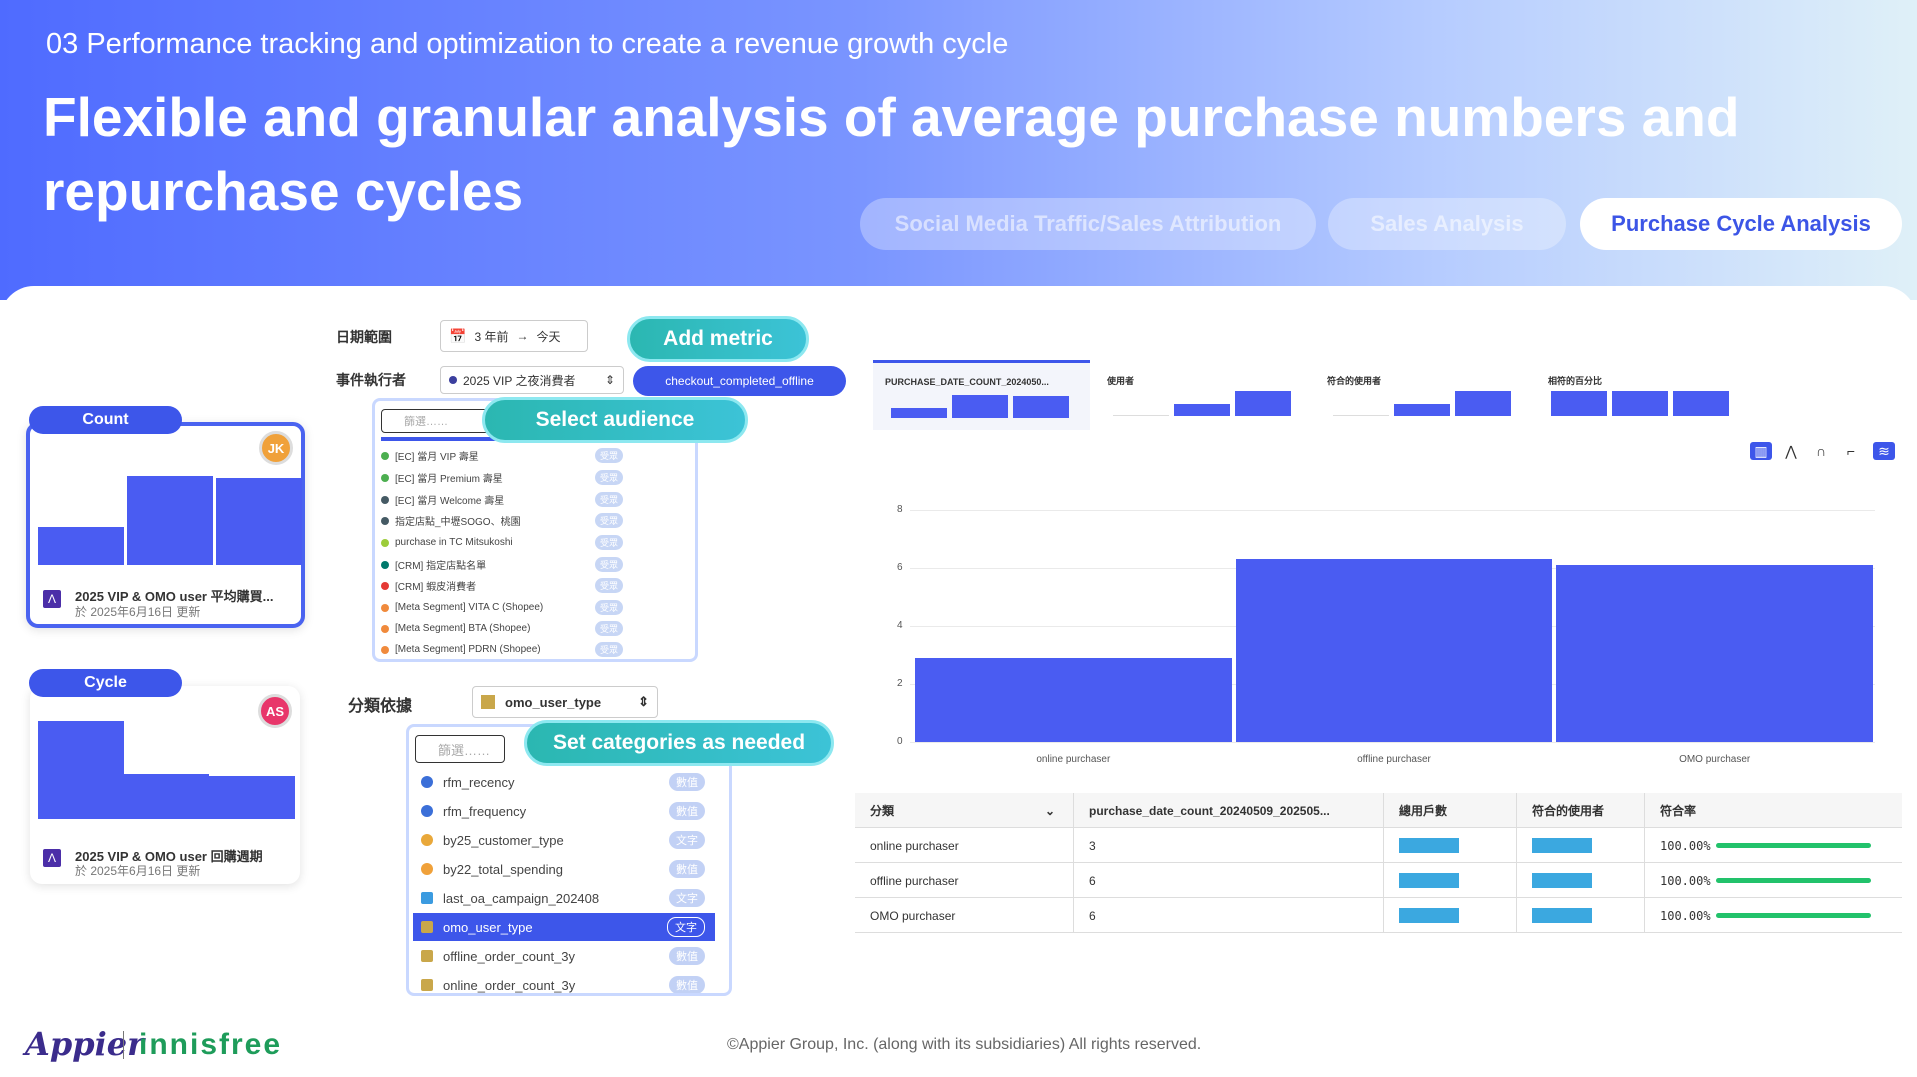  Describe the element at coordinates (502, 607) in the screenshot. I see `list-item: [Meta Segment] VITA C (Shopee) 受眾` at that location.